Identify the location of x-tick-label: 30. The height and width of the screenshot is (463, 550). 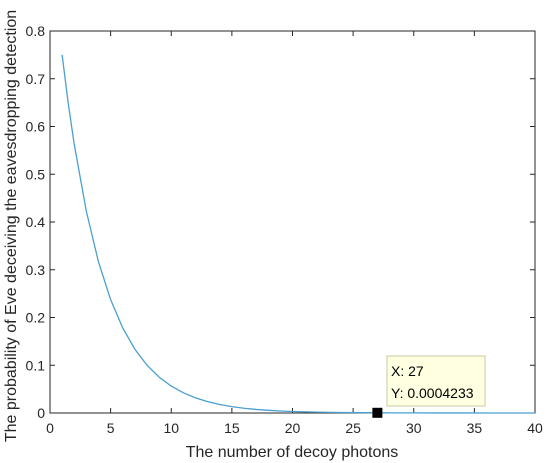
(414, 428).